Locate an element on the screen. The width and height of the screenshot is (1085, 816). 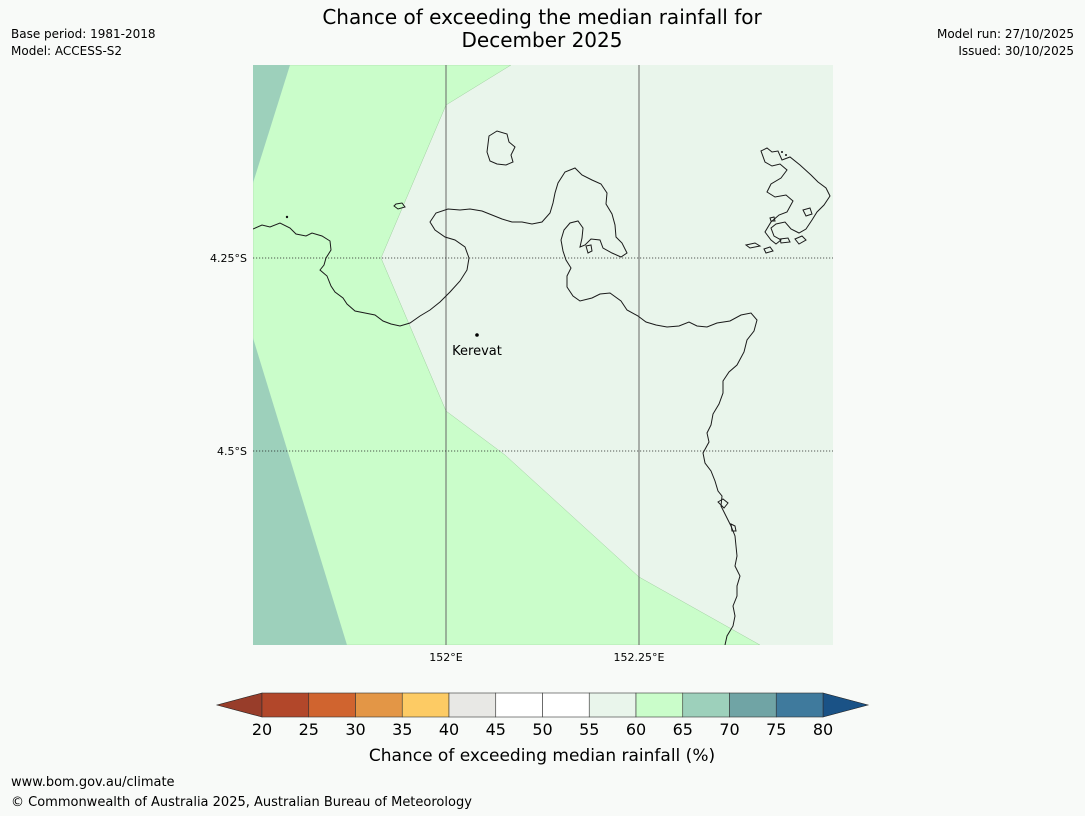
colorbar-tick-label: 30 is located at coordinates (355, 729).